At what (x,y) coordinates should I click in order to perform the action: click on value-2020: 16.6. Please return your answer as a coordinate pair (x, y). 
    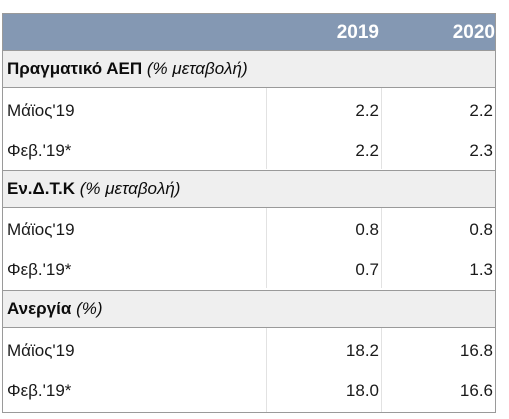
    Looking at the image, I should click on (476, 390).